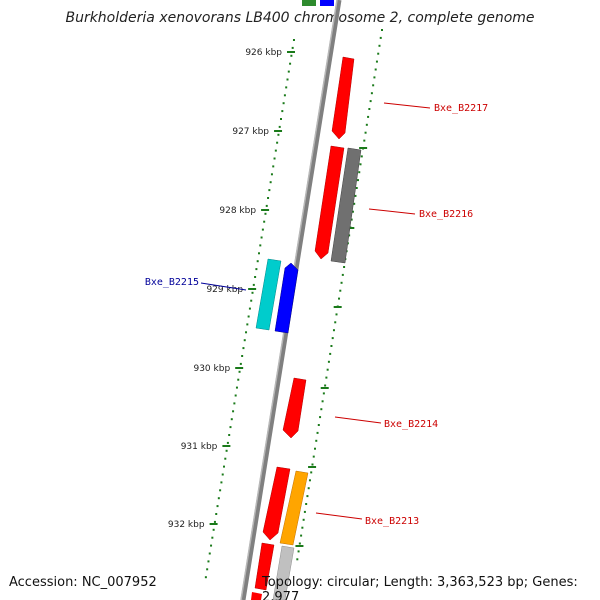  I want to click on gene-arrow-lightgray, so click(283, 572).